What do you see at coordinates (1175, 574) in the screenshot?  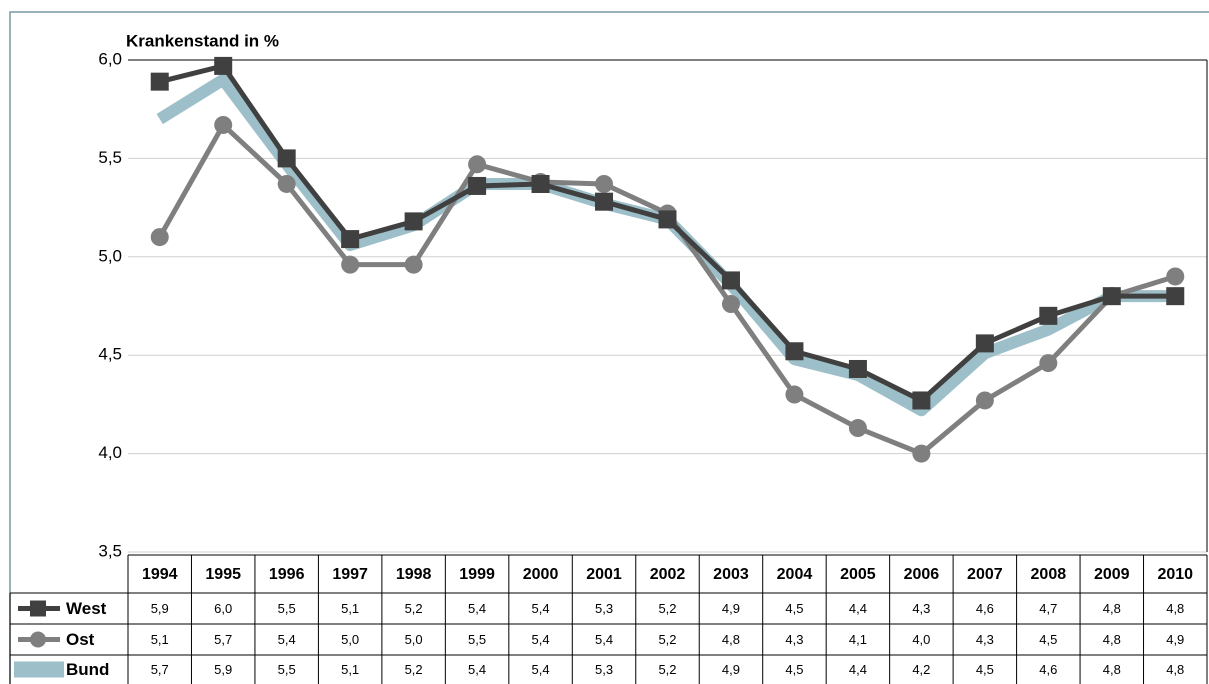 I see `x-tick-label: 2010` at bounding box center [1175, 574].